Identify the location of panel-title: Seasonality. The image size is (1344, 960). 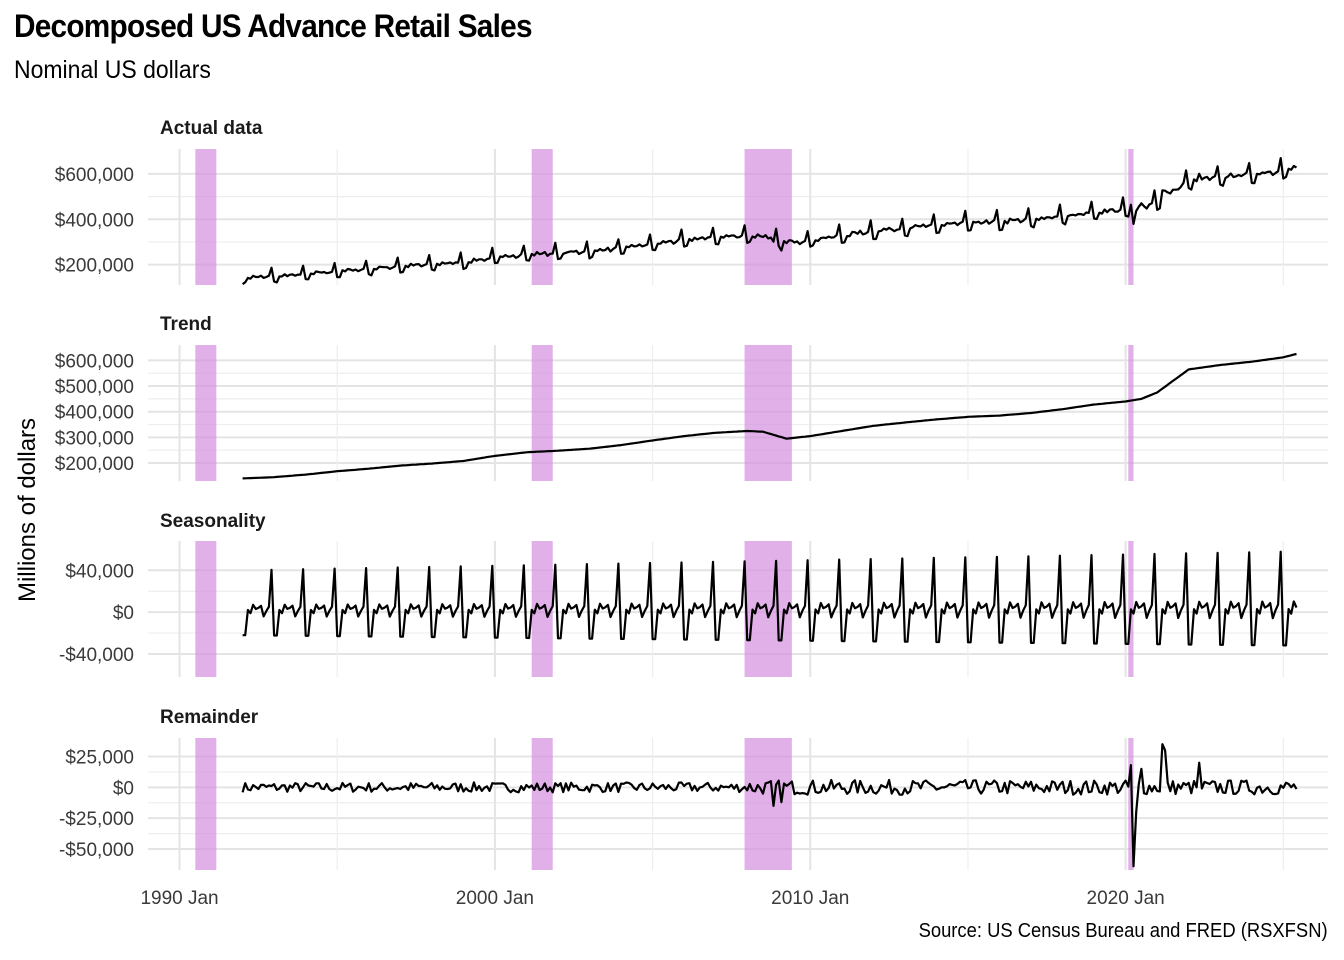
(213, 521).